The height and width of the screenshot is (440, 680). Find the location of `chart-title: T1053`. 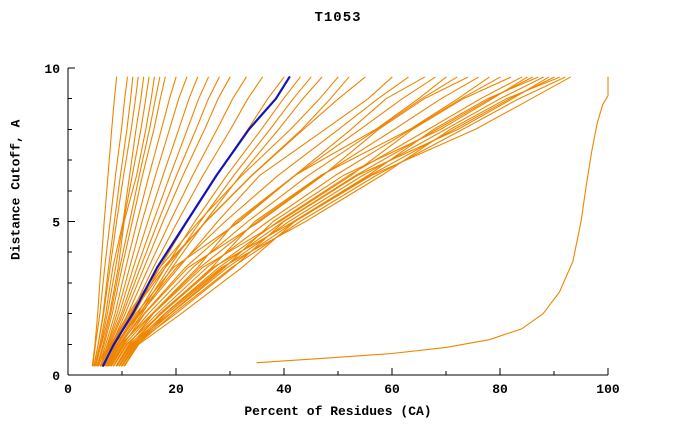

chart-title: T1053 is located at coordinates (338, 18).